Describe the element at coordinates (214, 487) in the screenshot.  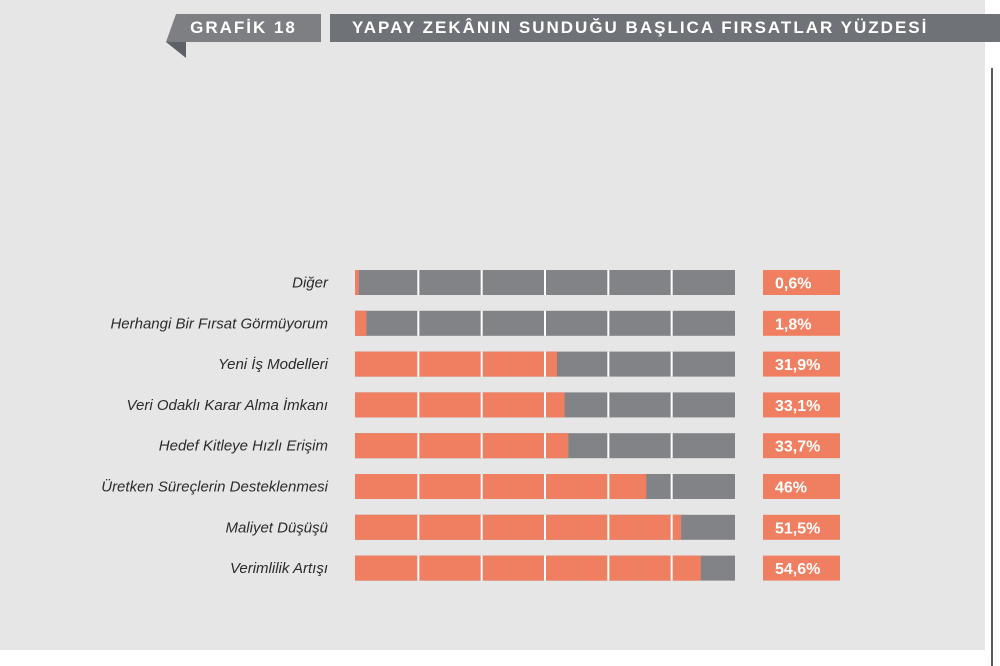
I see `category-label: Üretken Süreçlerin Desteklenmesi` at that location.